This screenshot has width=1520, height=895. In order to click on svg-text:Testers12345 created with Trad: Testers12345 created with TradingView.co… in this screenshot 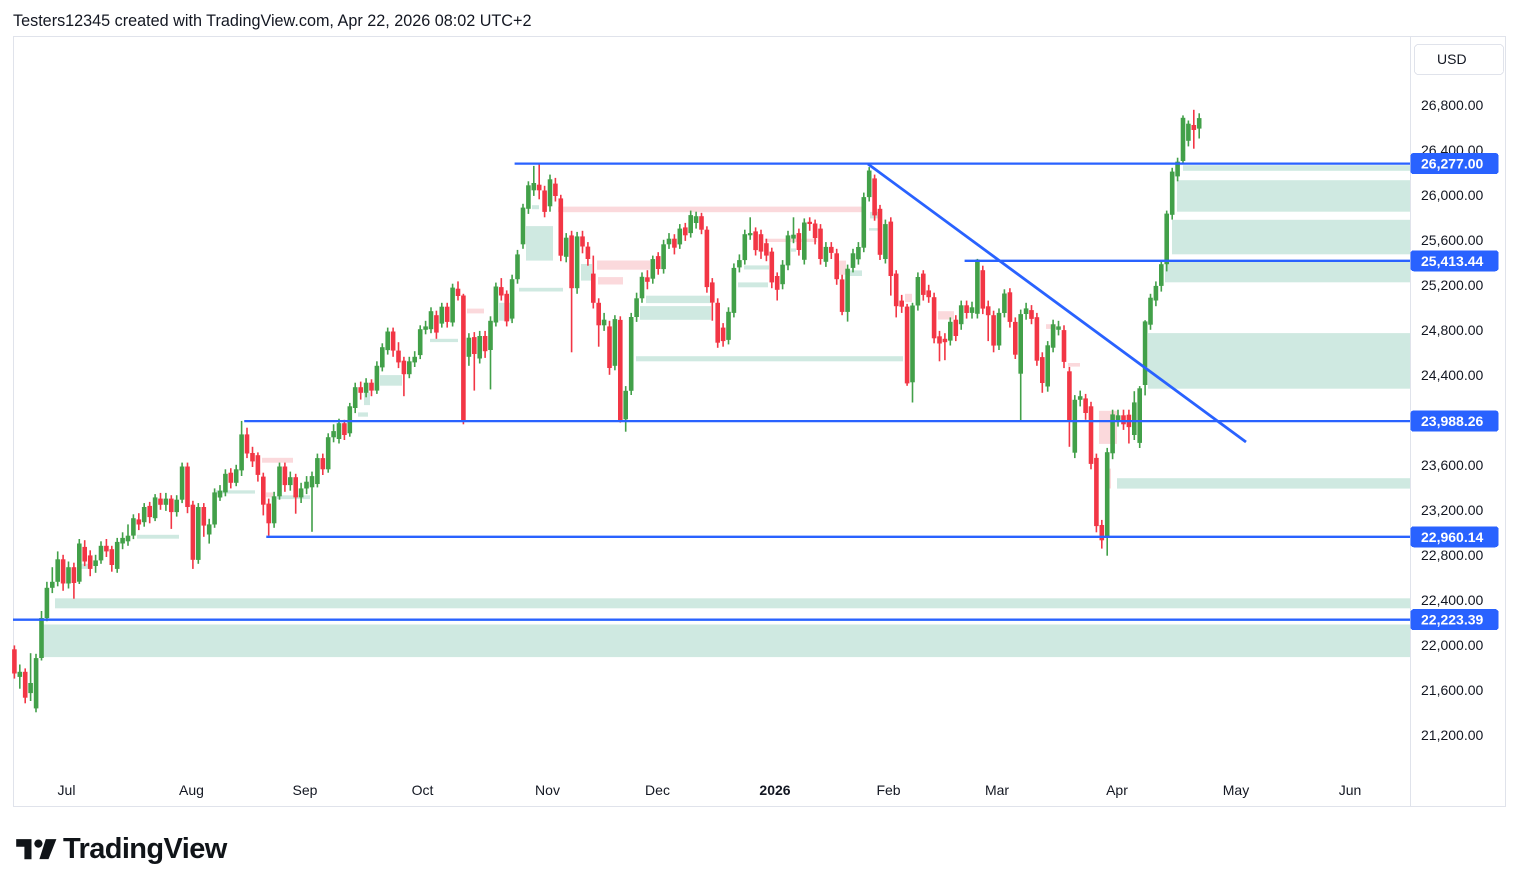, I will do `click(272, 21)`.